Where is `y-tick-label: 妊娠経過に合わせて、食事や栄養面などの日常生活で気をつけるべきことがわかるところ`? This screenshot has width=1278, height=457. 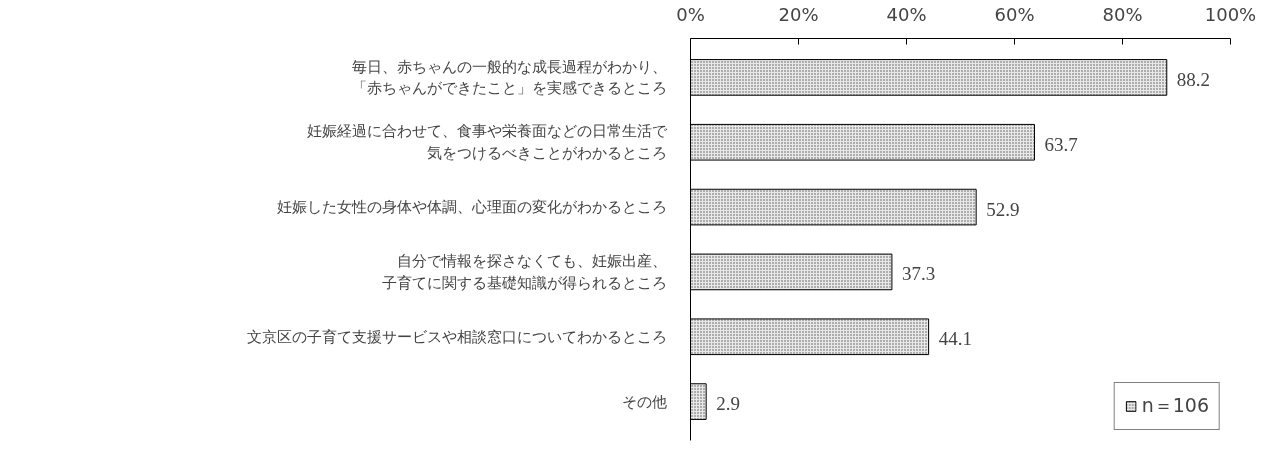 y-tick-label: 妊娠経過に合わせて、食事や栄養面などの日常生活で気をつけるべきことがわかるところ is located at coordinates (487, 142).